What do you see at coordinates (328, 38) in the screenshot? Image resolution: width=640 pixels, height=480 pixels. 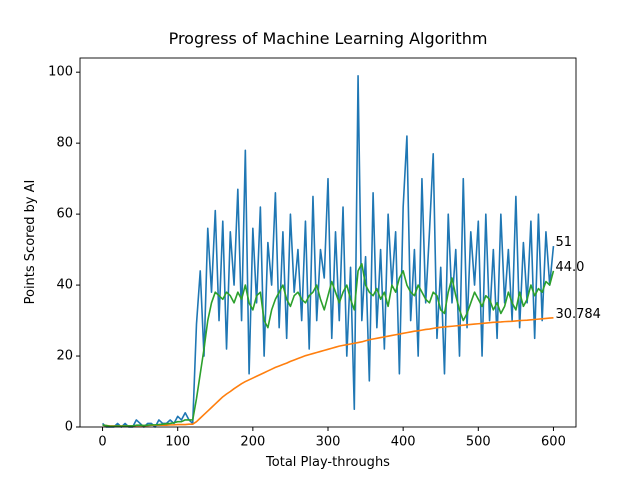 I see `chart-title: Progress of Machine Learning Algorithm` at bounding box center [328, 38].